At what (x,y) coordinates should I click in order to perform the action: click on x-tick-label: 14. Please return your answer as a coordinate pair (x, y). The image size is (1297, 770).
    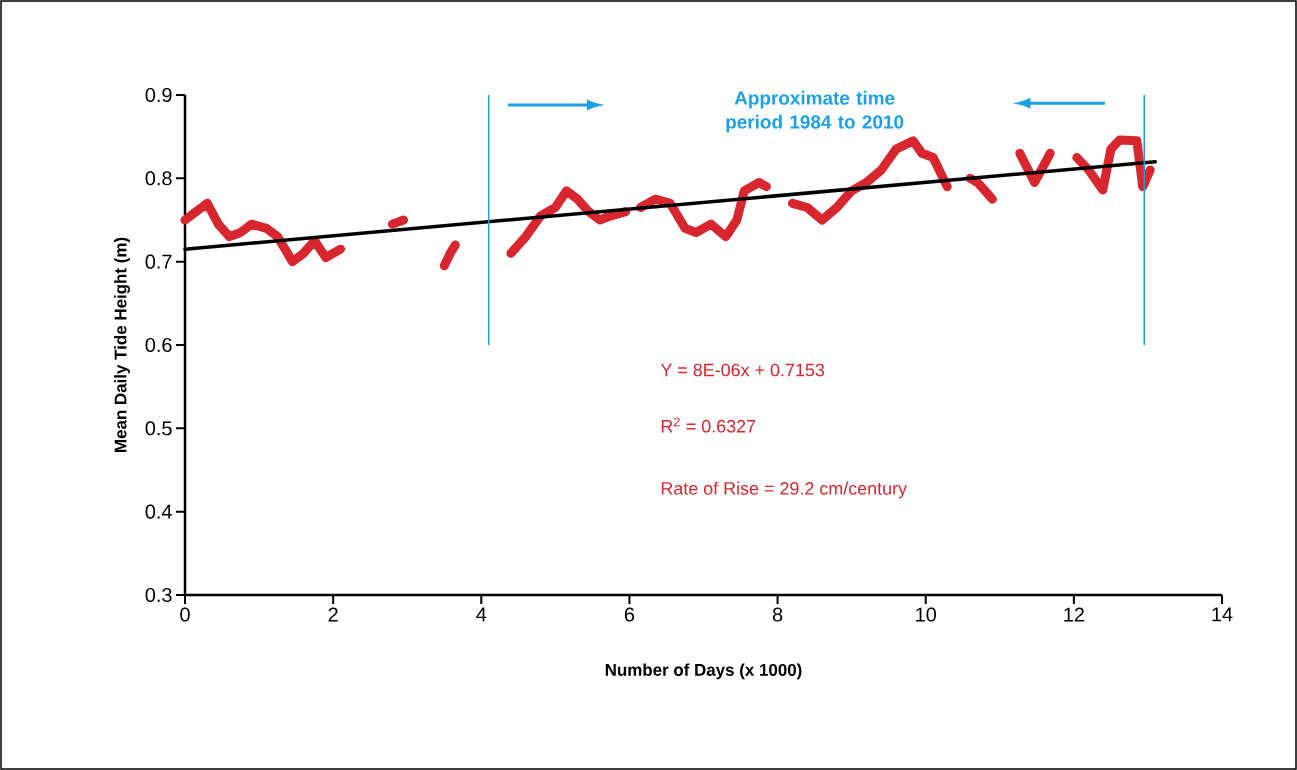
    Looking at the image, I should click on (1222, 614).